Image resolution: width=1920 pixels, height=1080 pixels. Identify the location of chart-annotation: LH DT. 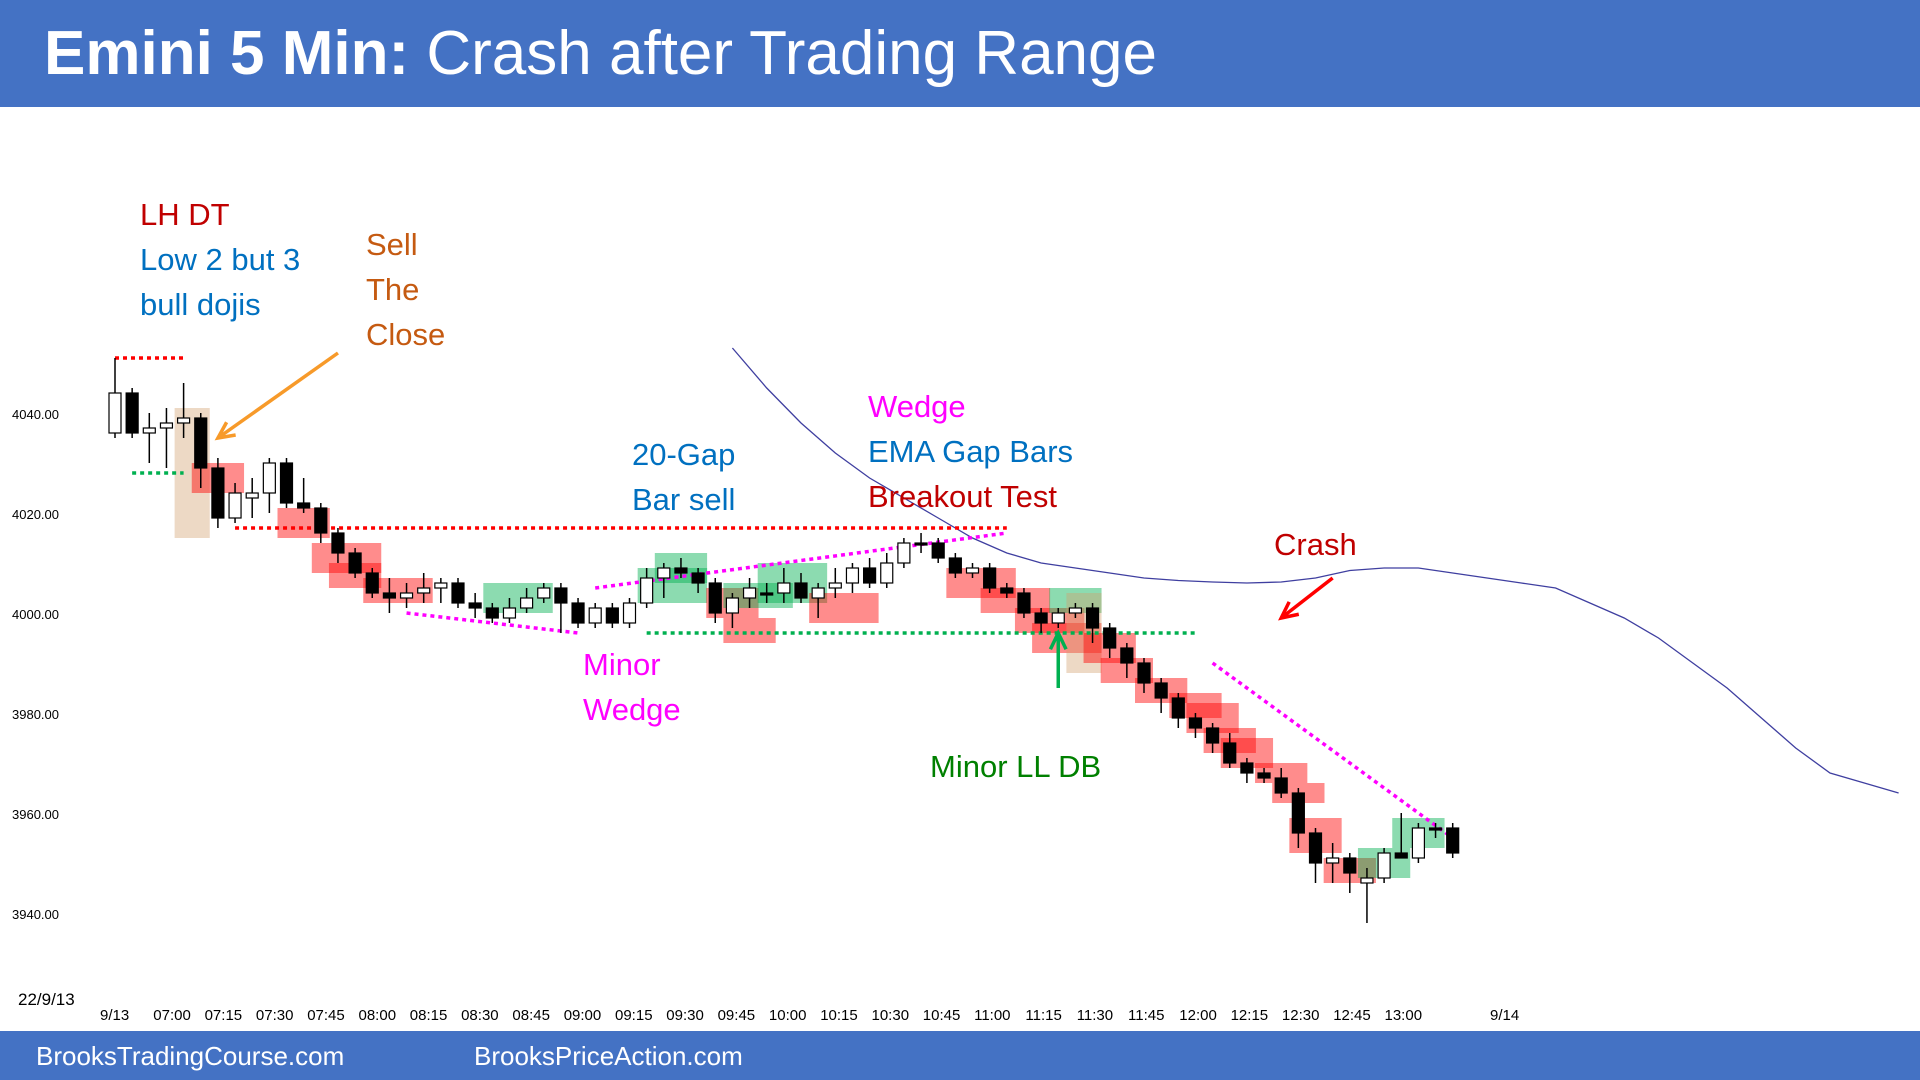
(185, 214).